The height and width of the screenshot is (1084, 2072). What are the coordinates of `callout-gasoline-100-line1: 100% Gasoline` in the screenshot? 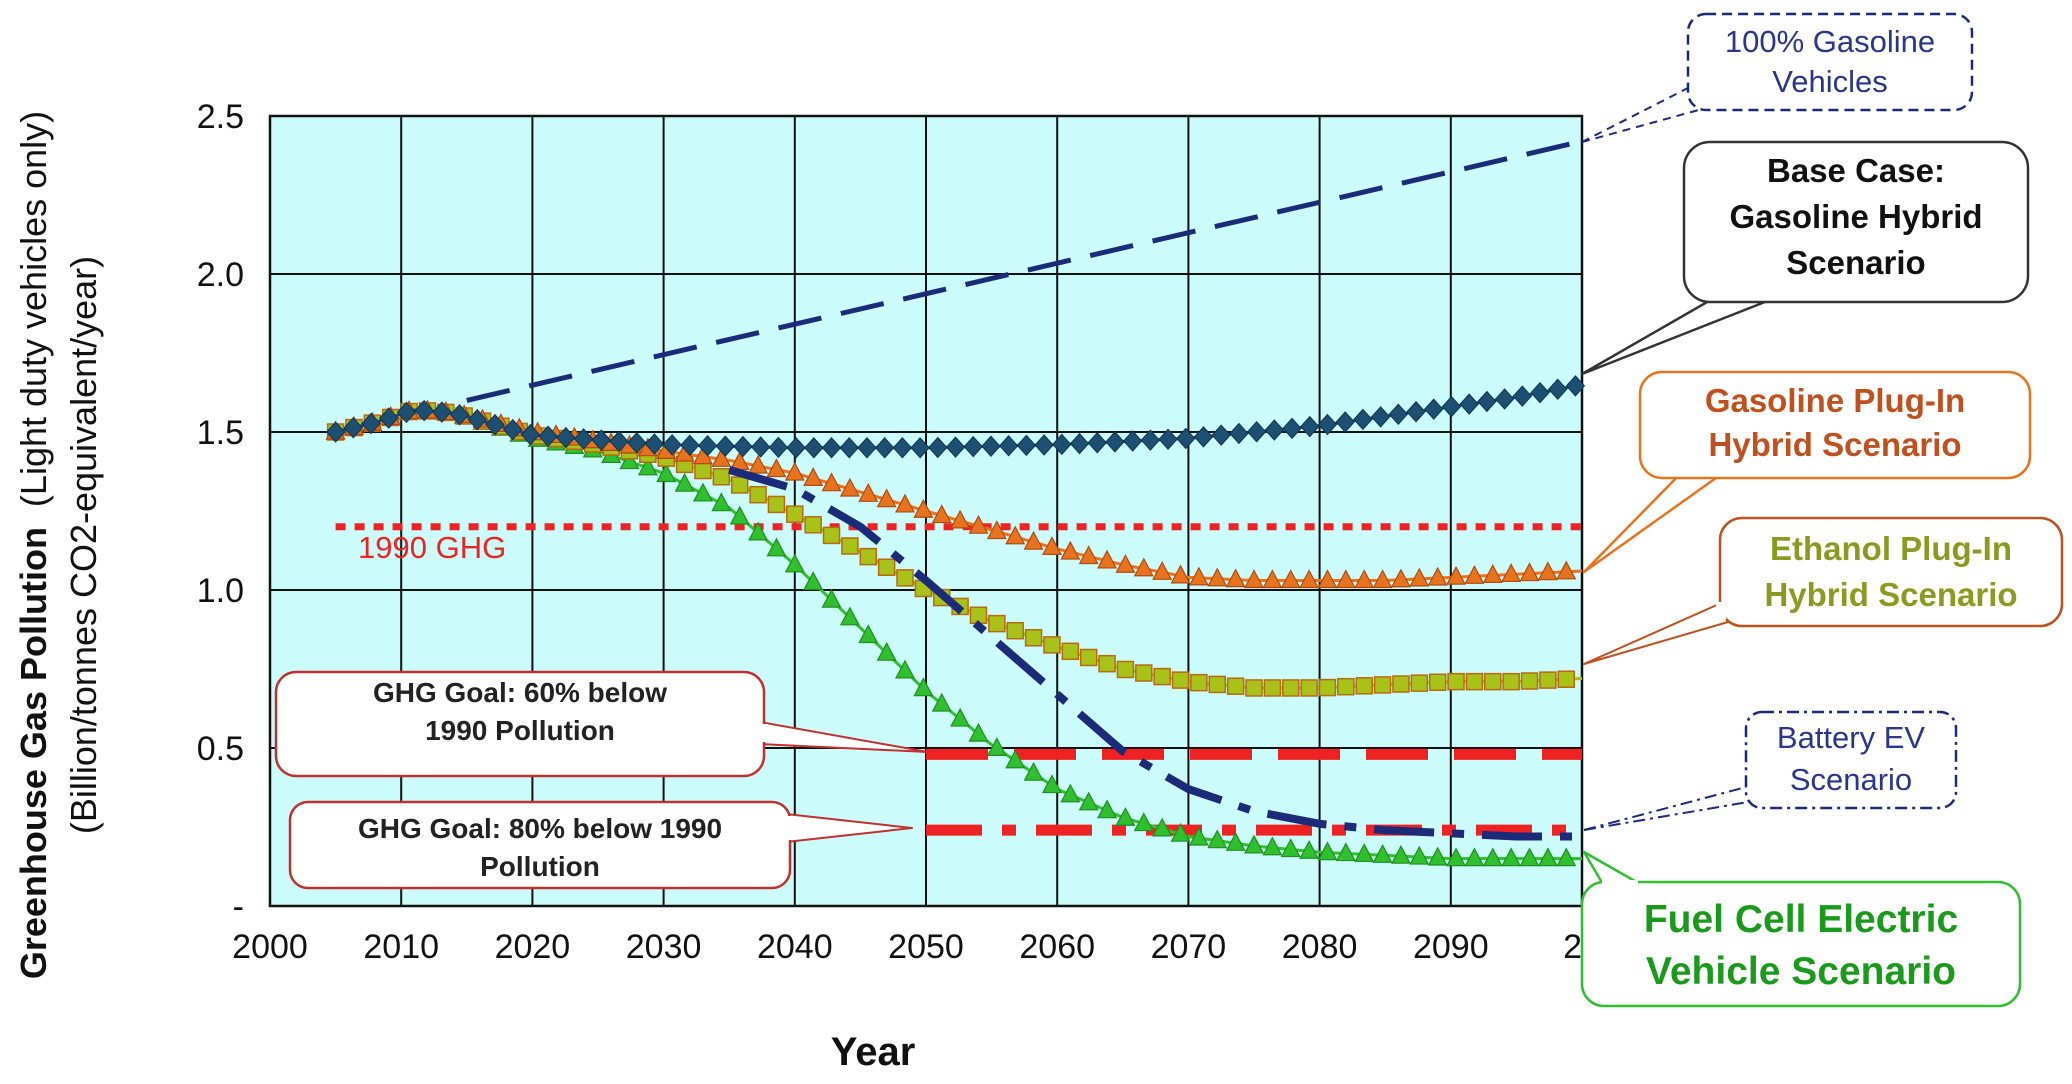 It's located at (1830, 41).